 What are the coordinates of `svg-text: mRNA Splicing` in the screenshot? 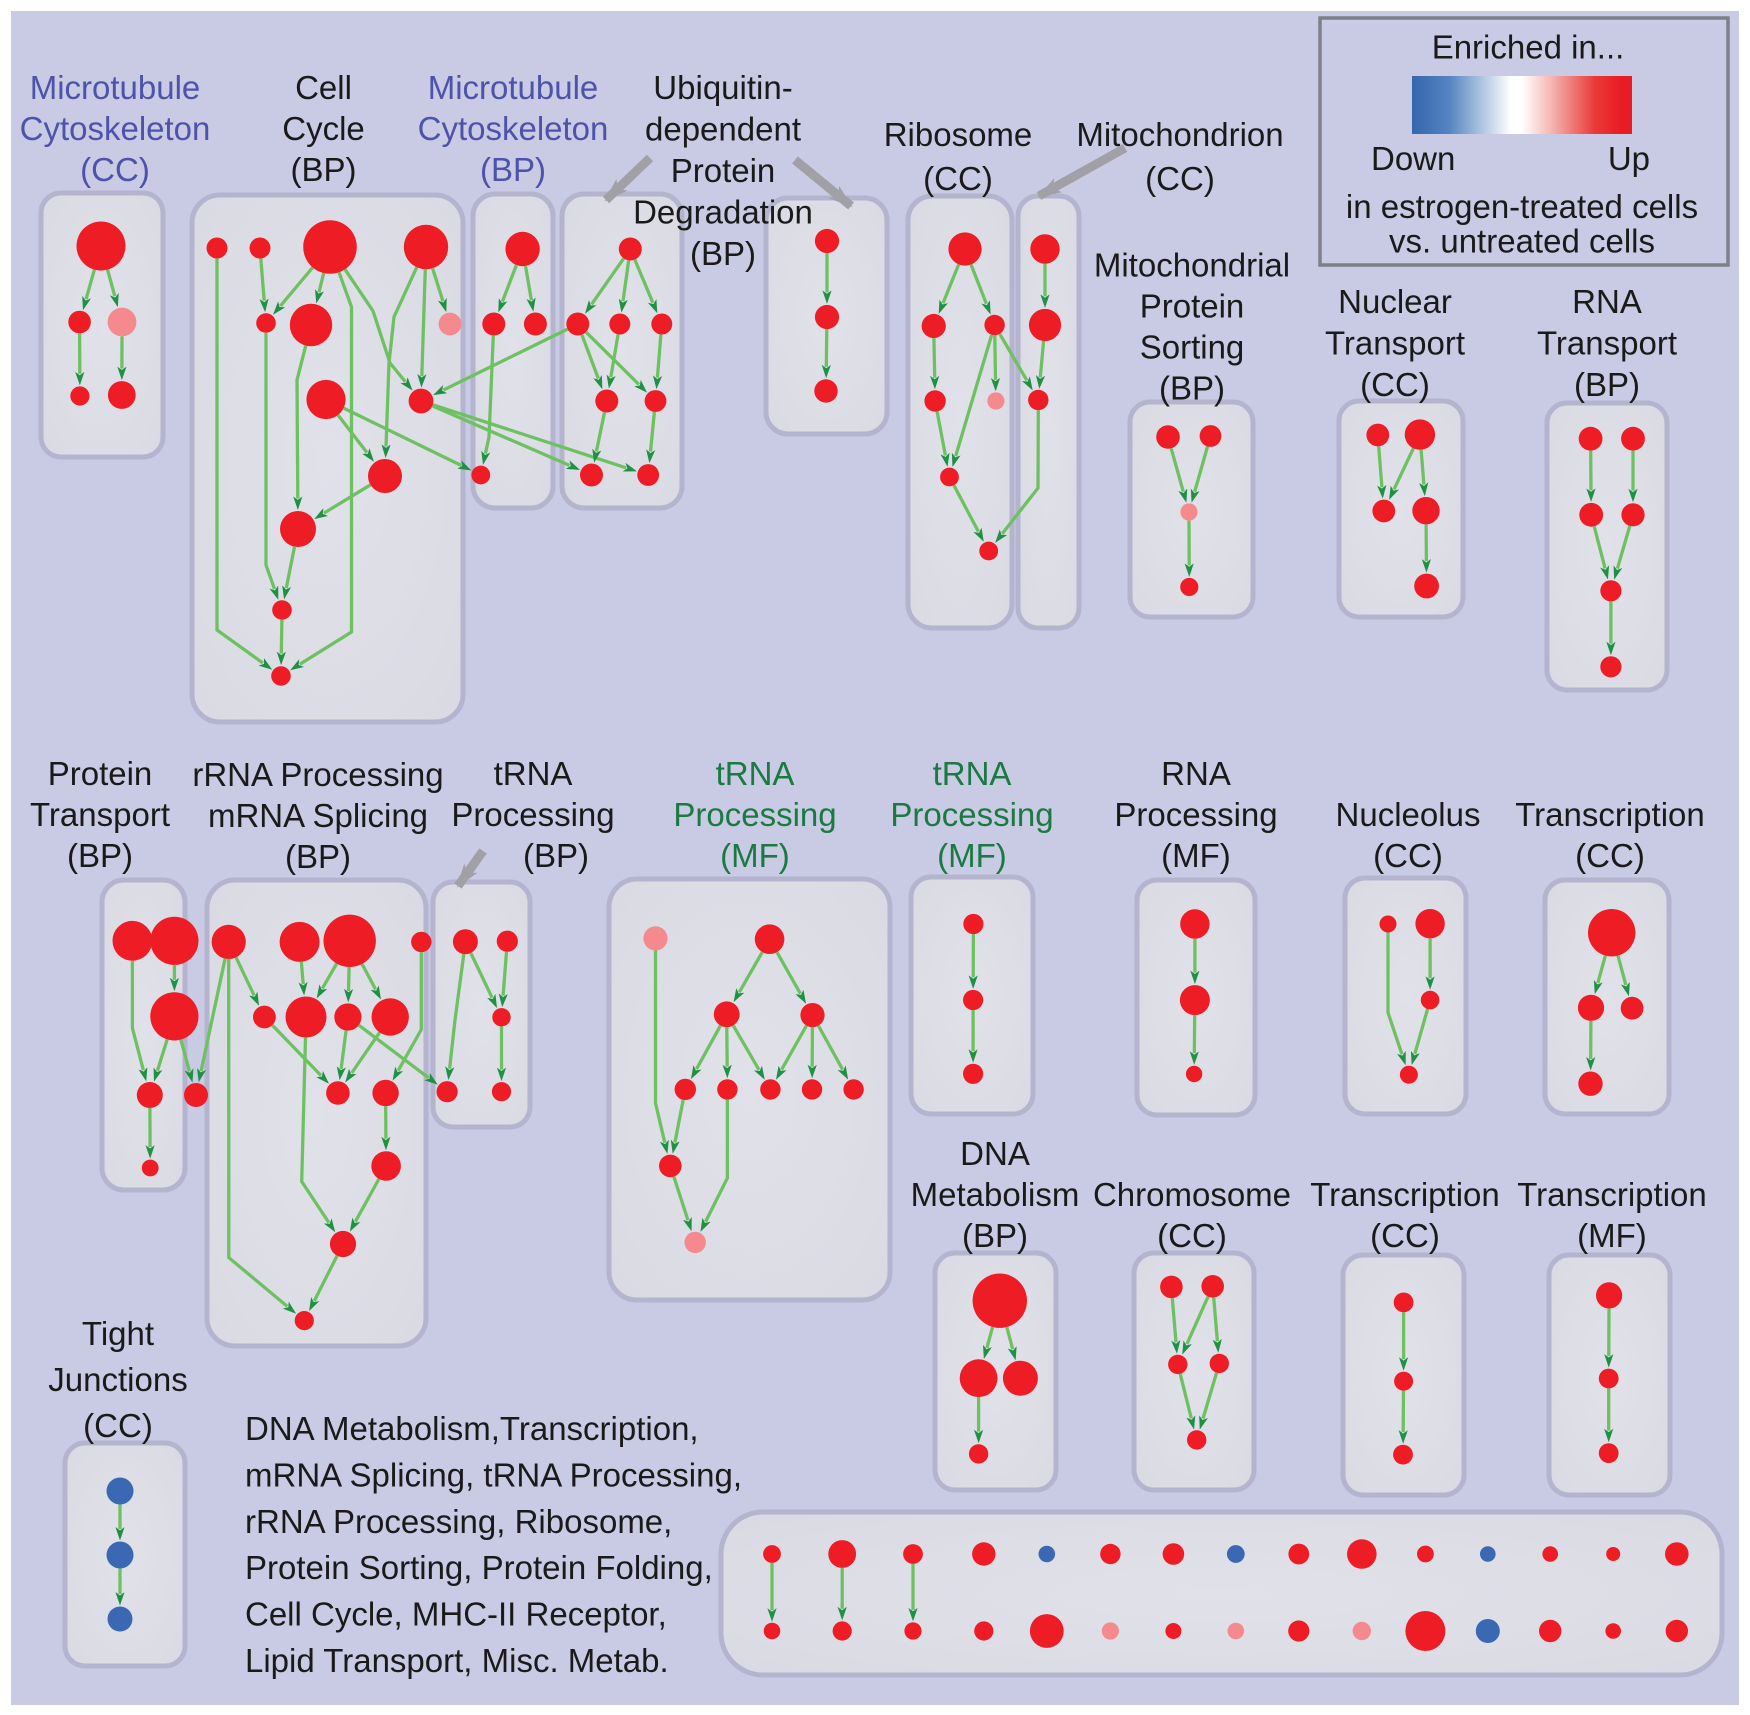 It's located at (318, 815).